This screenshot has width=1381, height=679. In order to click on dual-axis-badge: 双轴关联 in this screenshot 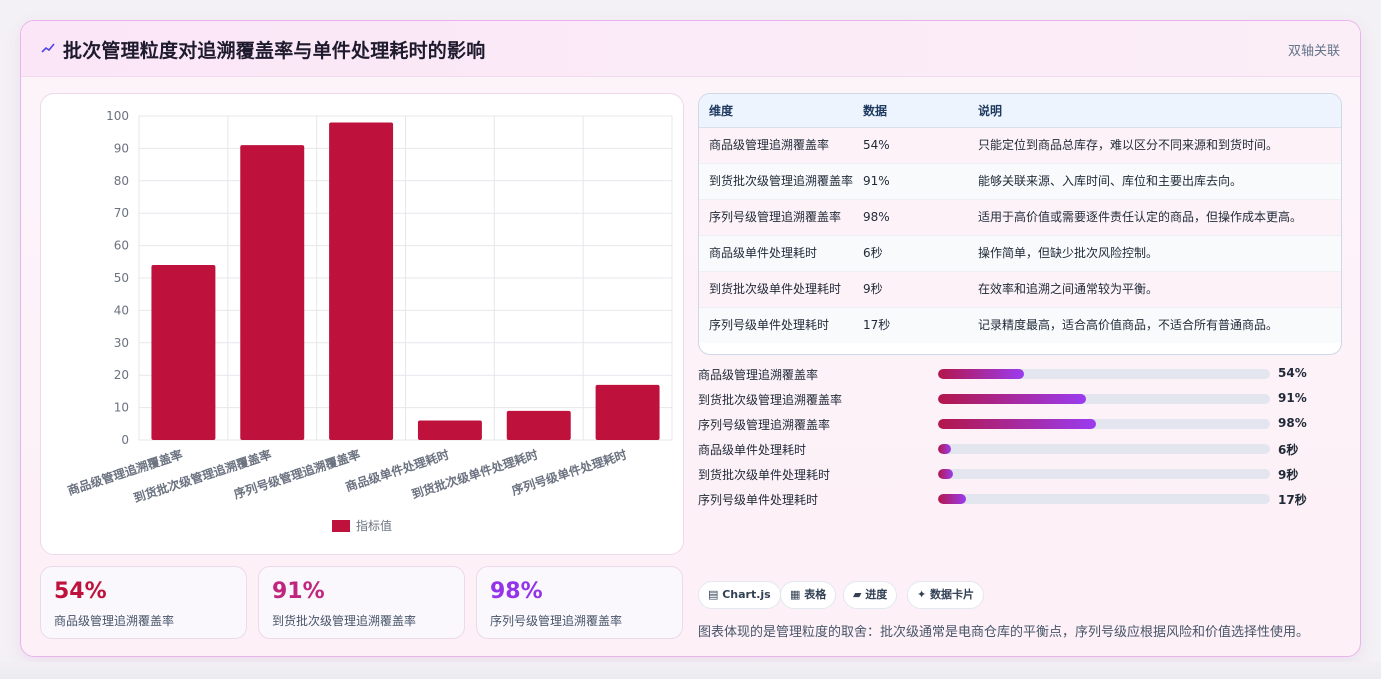, I will do `click(1313, 51)`.